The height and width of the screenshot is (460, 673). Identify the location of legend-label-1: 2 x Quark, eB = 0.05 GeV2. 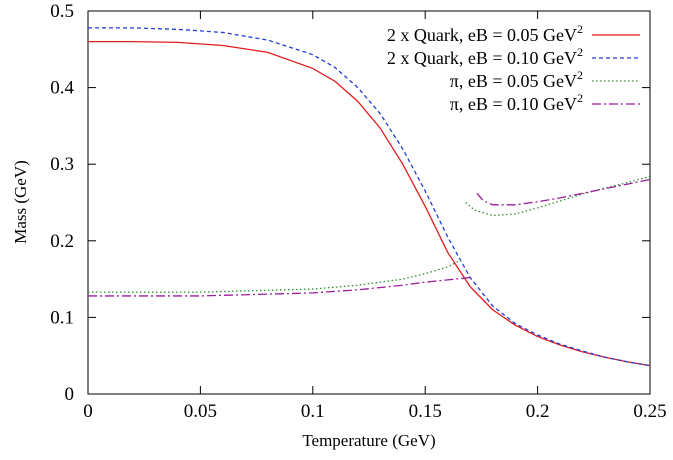
(485, 33).